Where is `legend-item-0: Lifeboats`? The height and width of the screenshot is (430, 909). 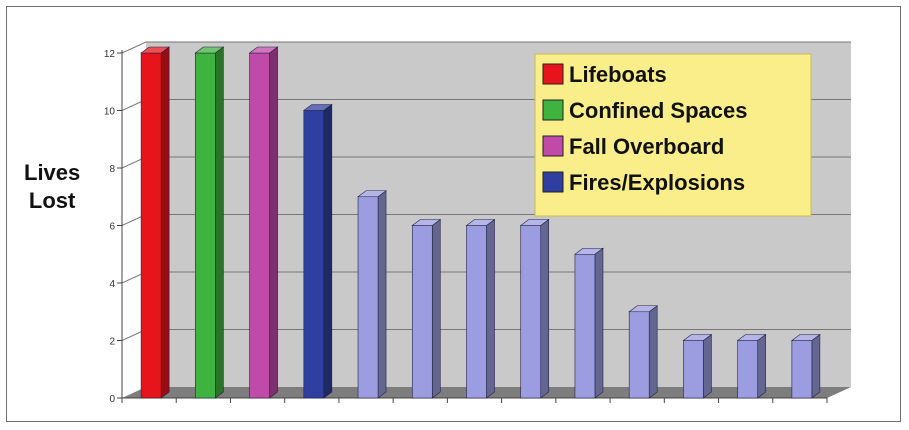 legend-item-0: Lifeboats is located at coordinates (604, 74).